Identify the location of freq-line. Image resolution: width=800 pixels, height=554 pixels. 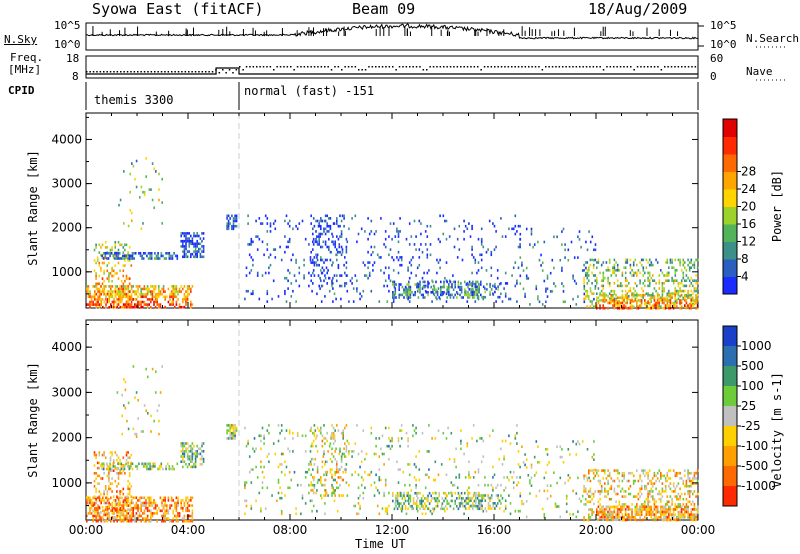
(392, 71).